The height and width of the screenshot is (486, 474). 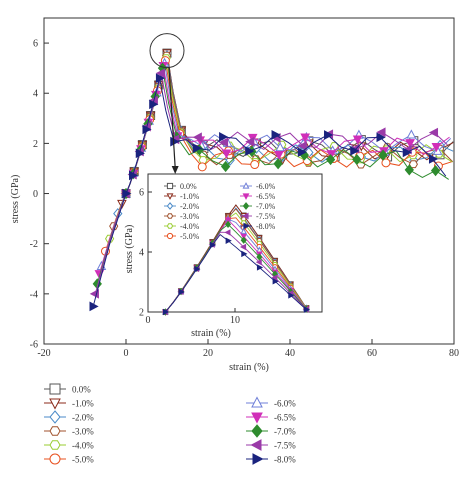 I want to click on peak-highlight-circle, so click(x=167, y=51).